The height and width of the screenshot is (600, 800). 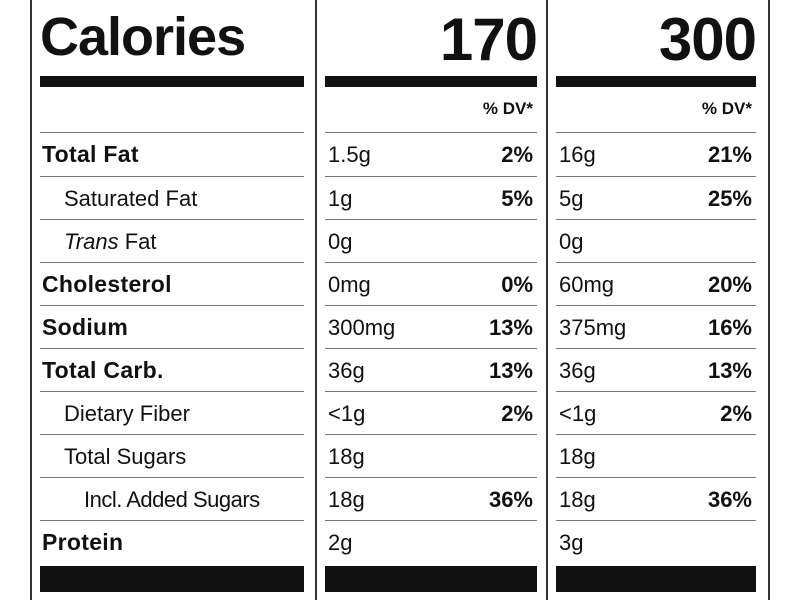 I want to click on percent-dv-value: 20%, so click(x=729, y=284).